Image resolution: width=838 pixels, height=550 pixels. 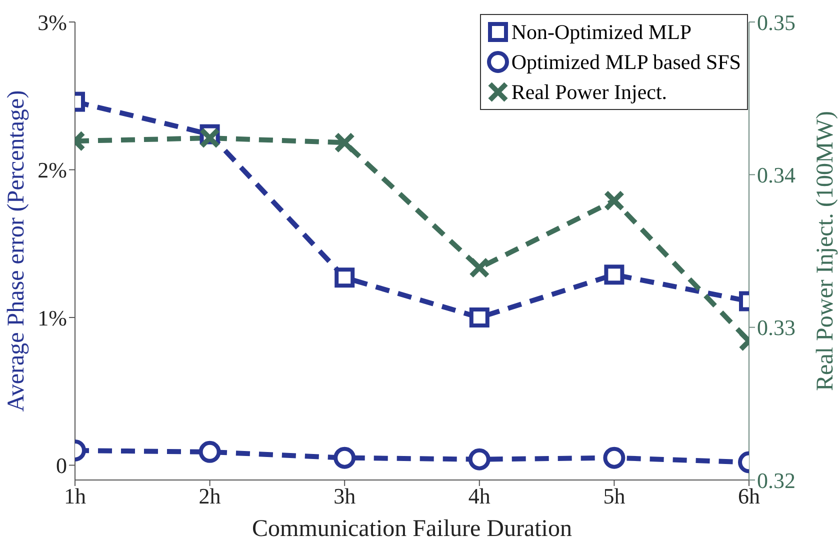 What do you see at coordinates (614, 496) in the screenshot?
I see `x-tick-label: 5h` at bounding box center [614, 496].